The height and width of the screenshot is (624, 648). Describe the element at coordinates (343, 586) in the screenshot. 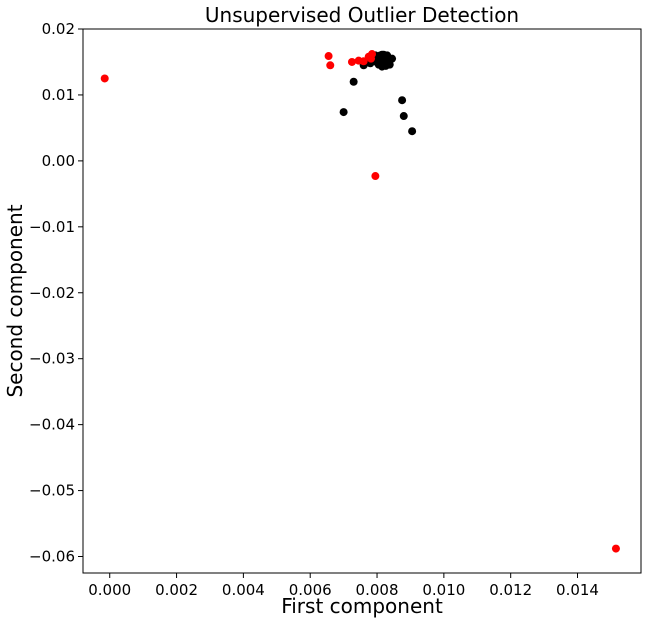

I see `x-axis-ticks: 0.000 0.002 0.004 0.006 0.008 0.010 0.012 0.014` at that location.